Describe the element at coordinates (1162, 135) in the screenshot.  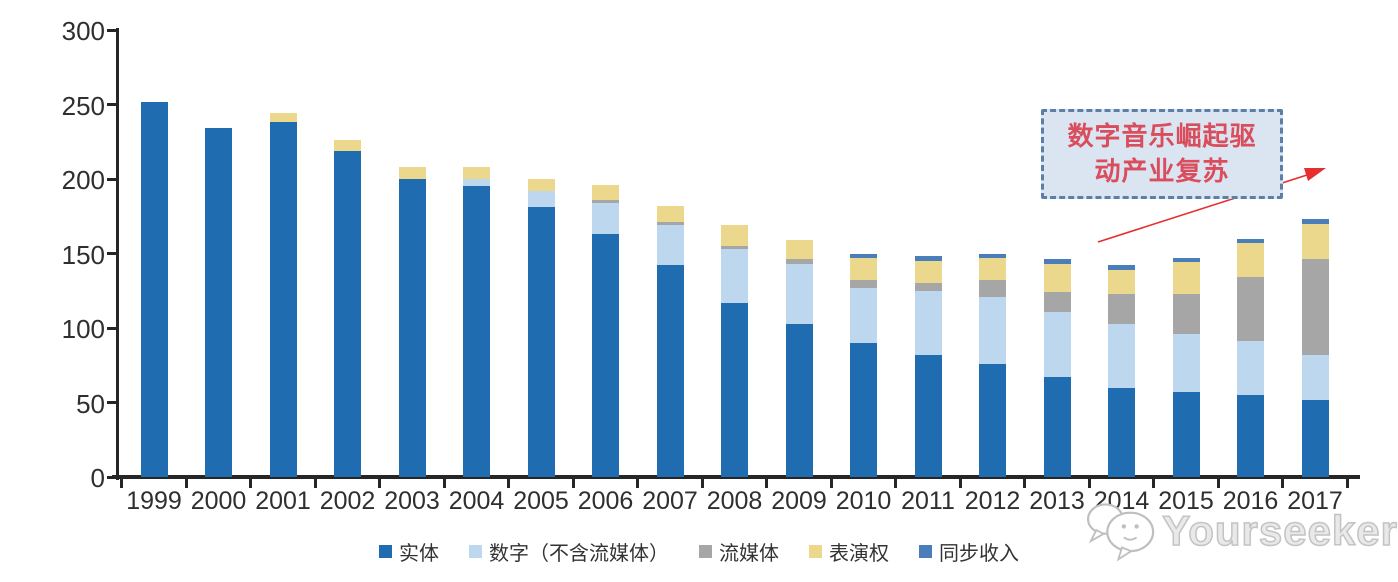
I see `annotation-line1: 数字音乐崛起驱` at that location.